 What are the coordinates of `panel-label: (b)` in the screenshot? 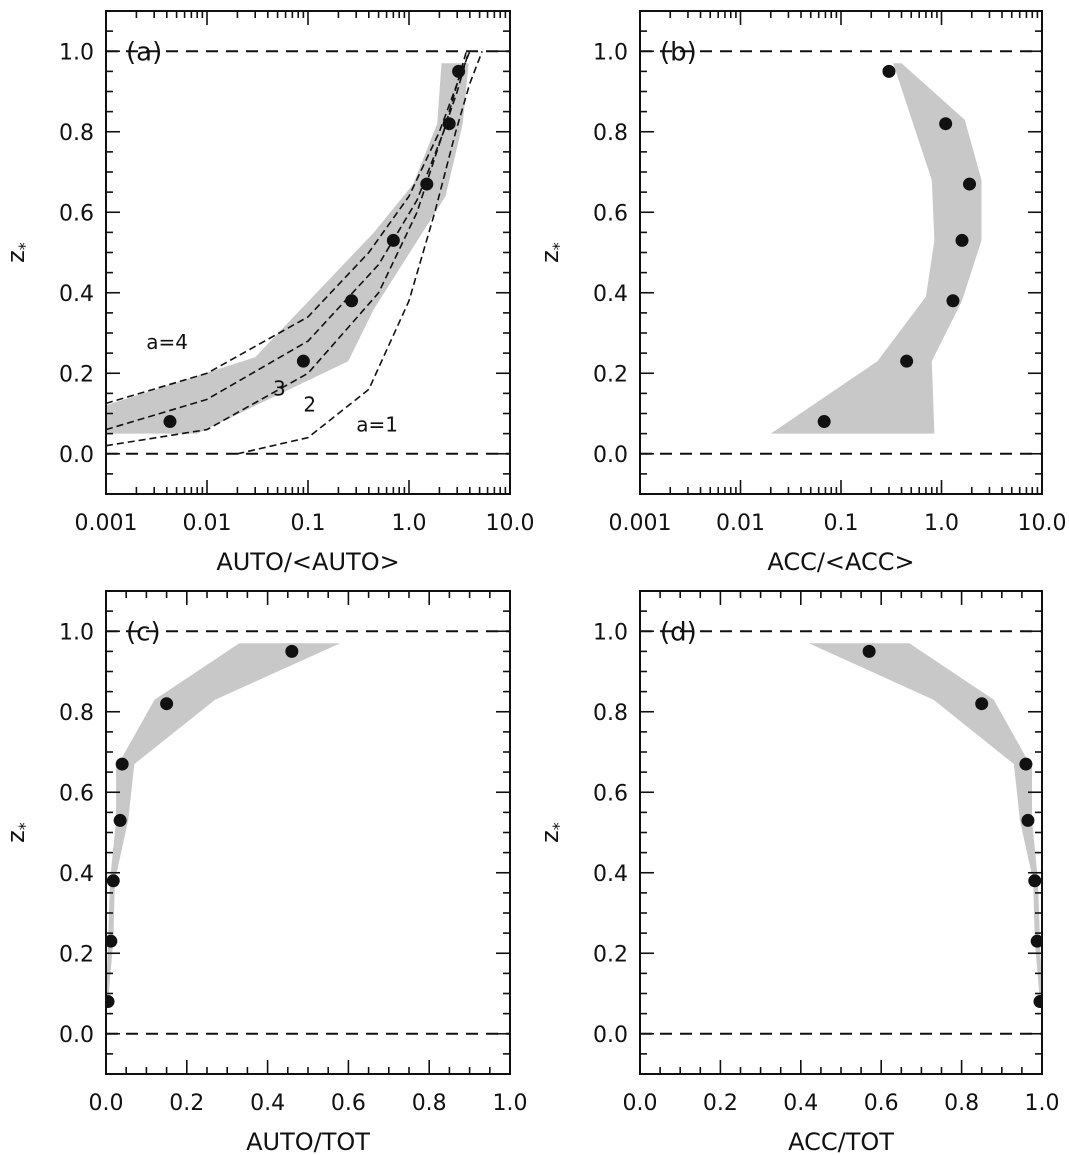 It's located at (678, 52).